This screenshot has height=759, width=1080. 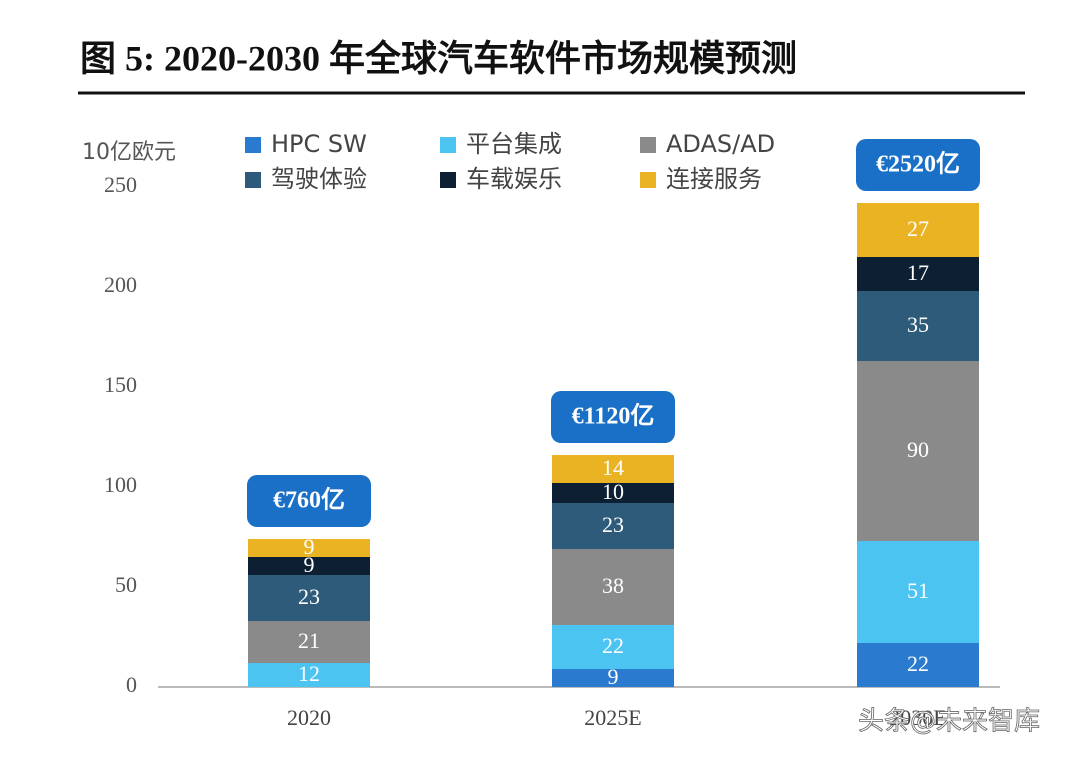 I want to click on total-label: €2520亿, so click(x=918, y=164).